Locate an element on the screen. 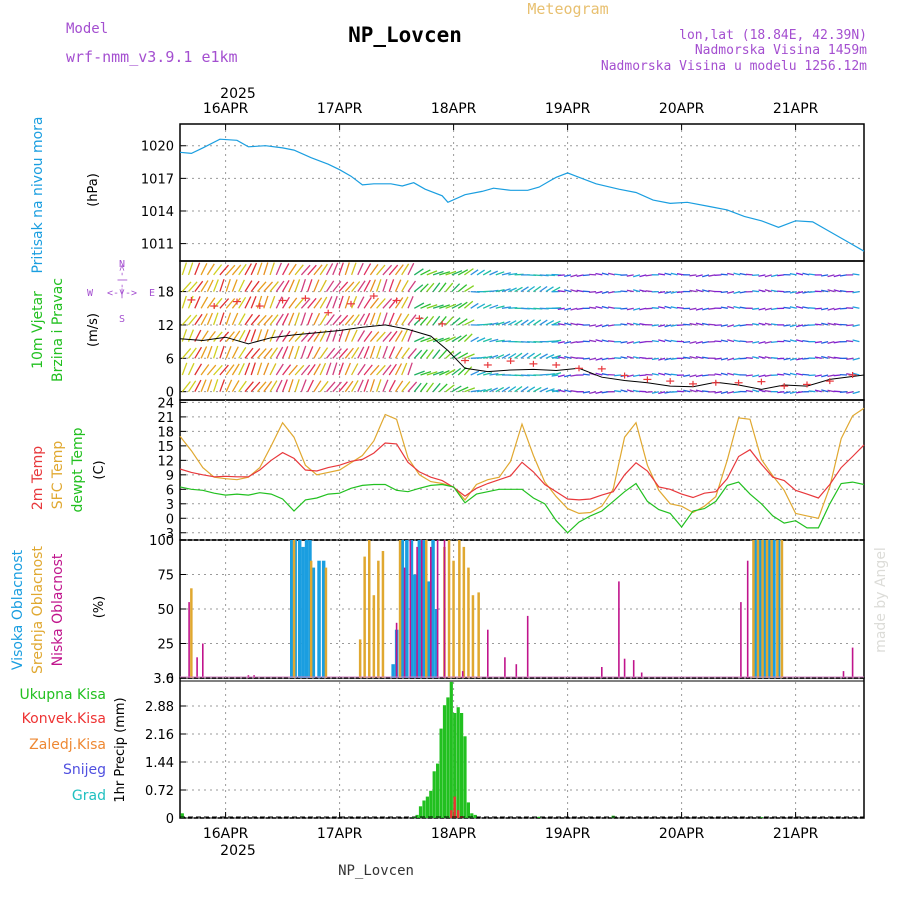 The height and width of the screenshot is (900, 900). bottom-date-label: 18APR is located at coordinates (454, 834).